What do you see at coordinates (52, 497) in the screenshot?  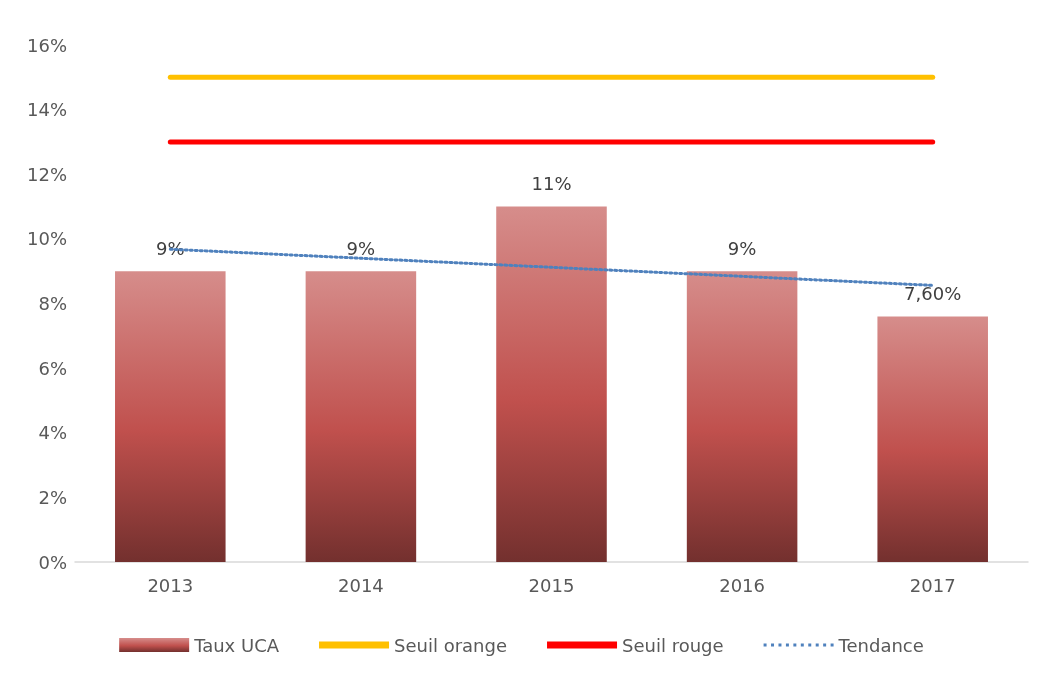 I see `y-tick-label: 2%` at bounding box center [52, 497].